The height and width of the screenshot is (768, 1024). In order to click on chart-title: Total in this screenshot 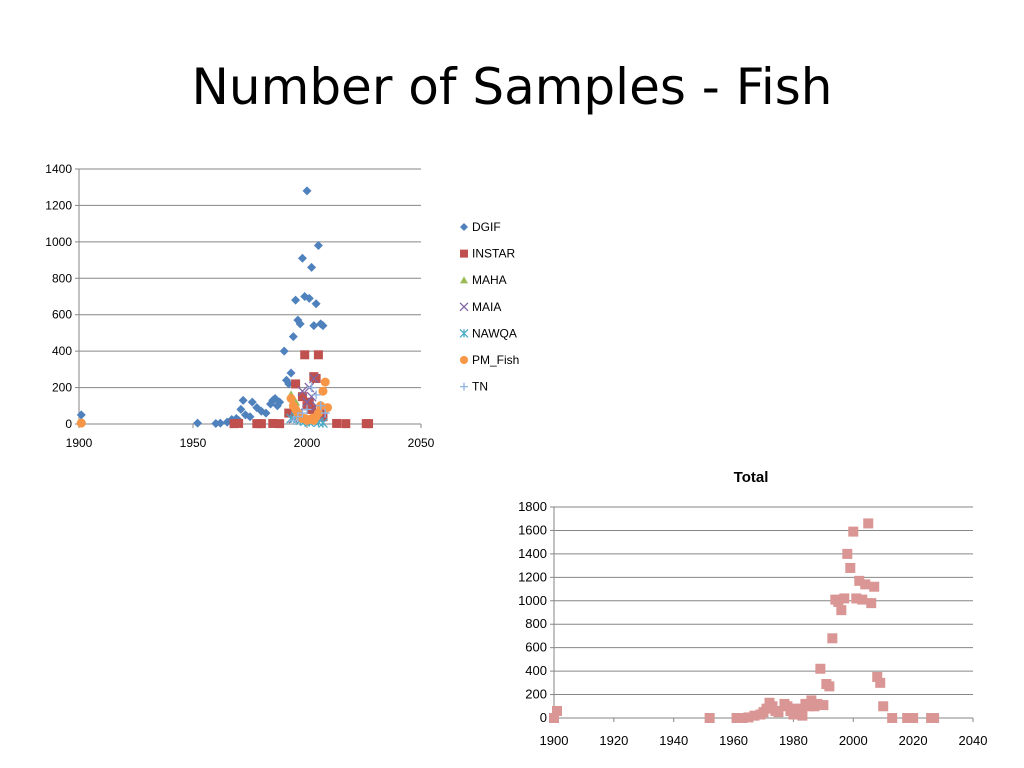, I will do `click(751, 477)`.